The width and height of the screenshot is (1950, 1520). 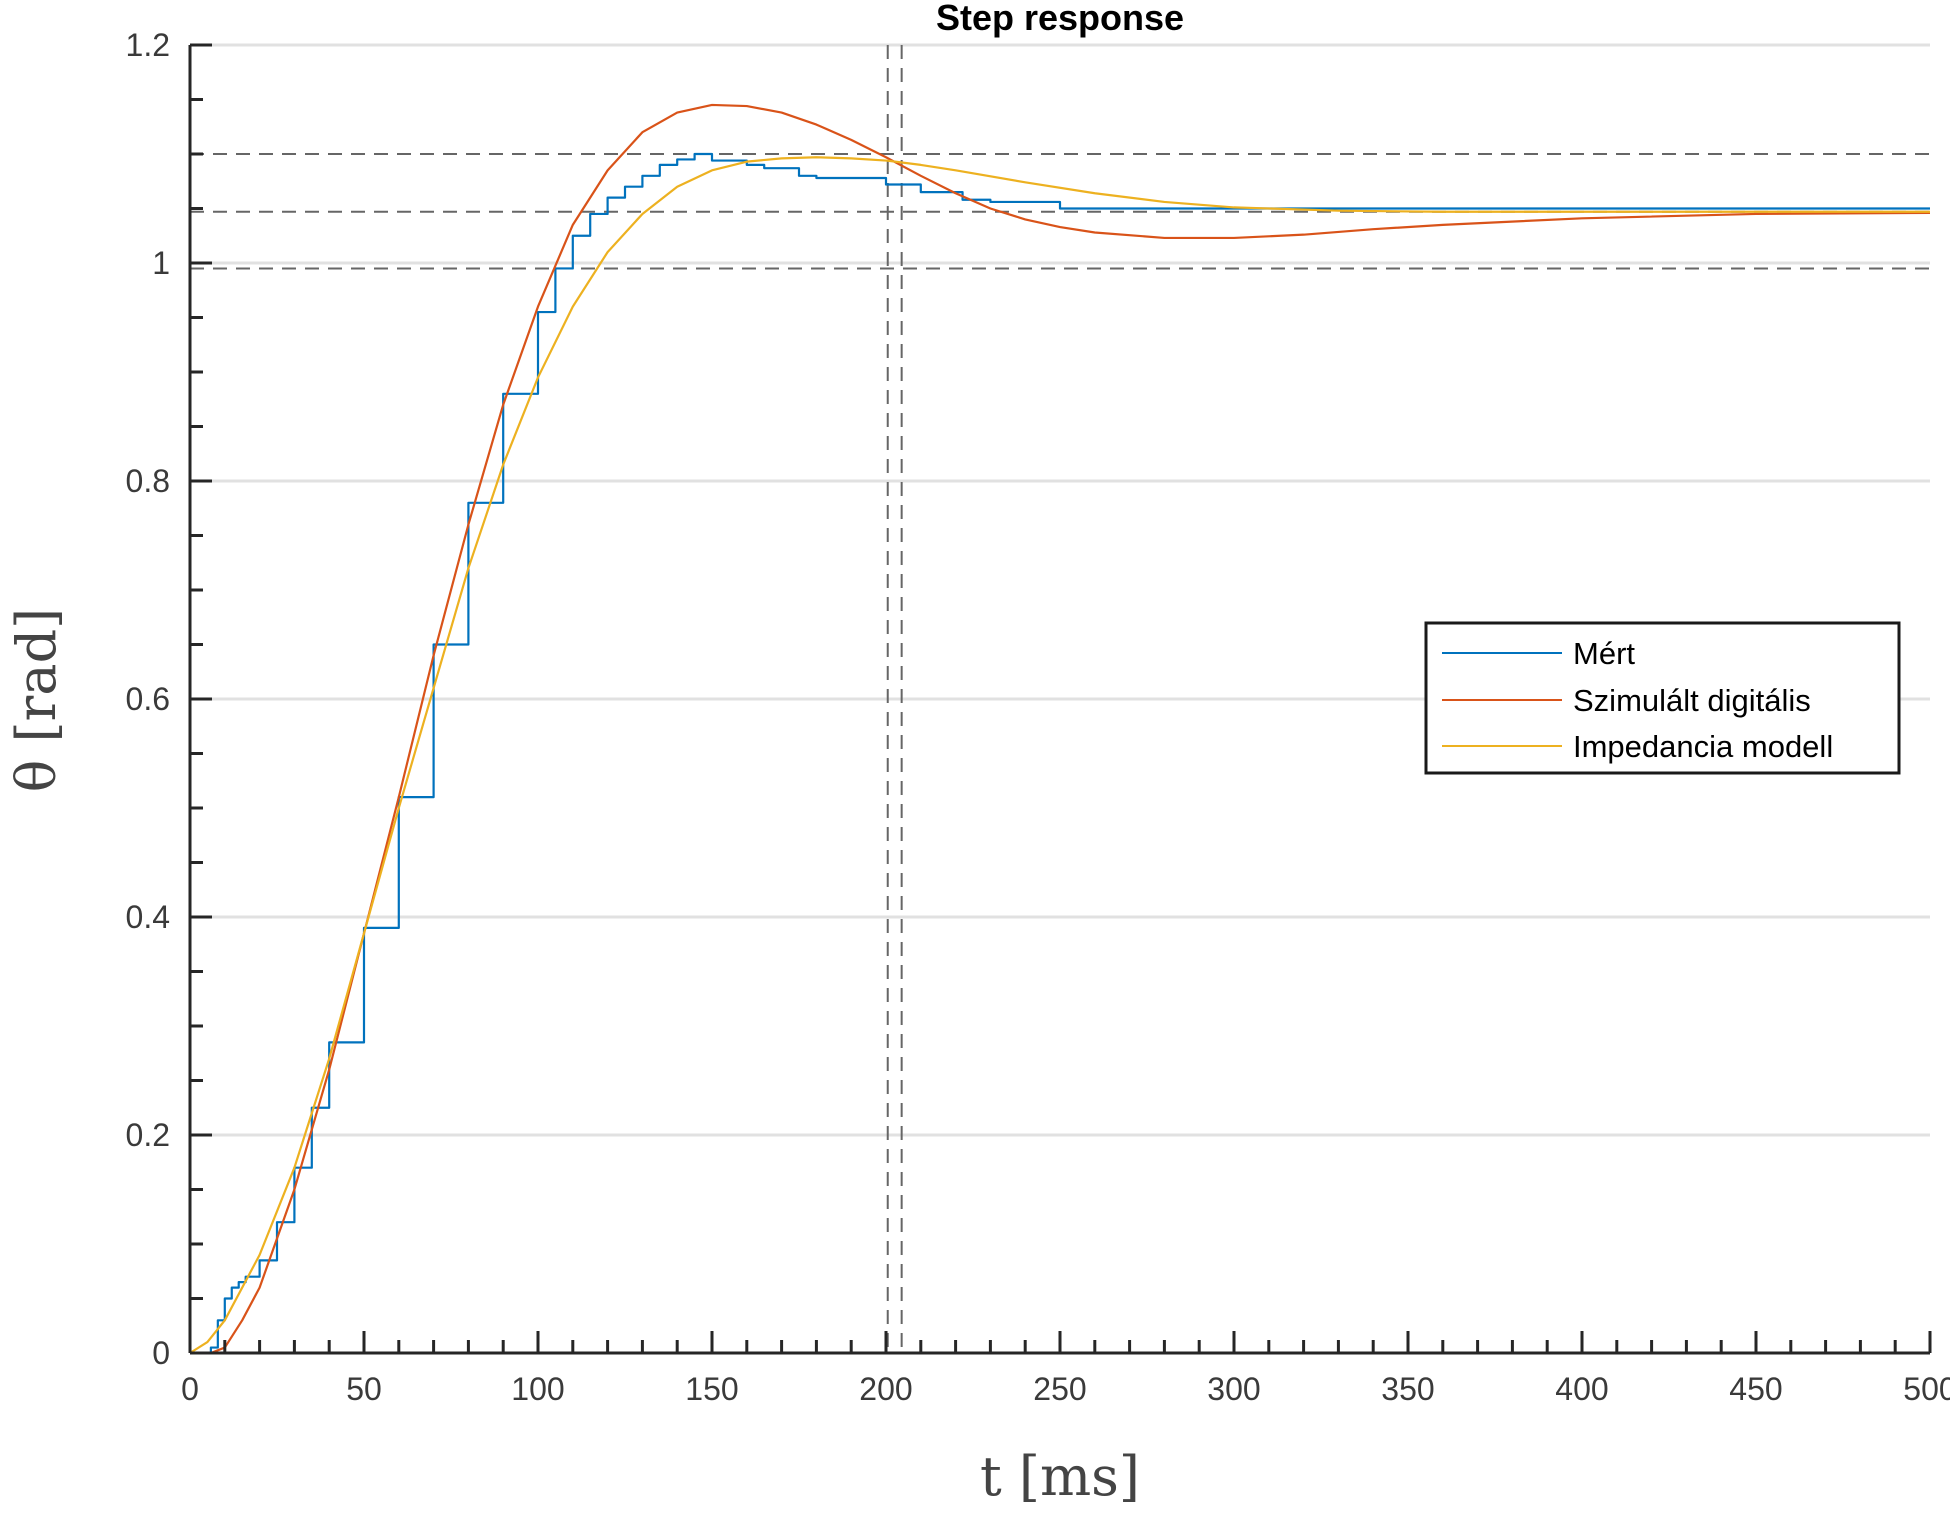 What do you see at coordinates (1926, 1389) in the screenshot?
I see `x-tick-label-10: 500` at bounding box center [1926, 1389].